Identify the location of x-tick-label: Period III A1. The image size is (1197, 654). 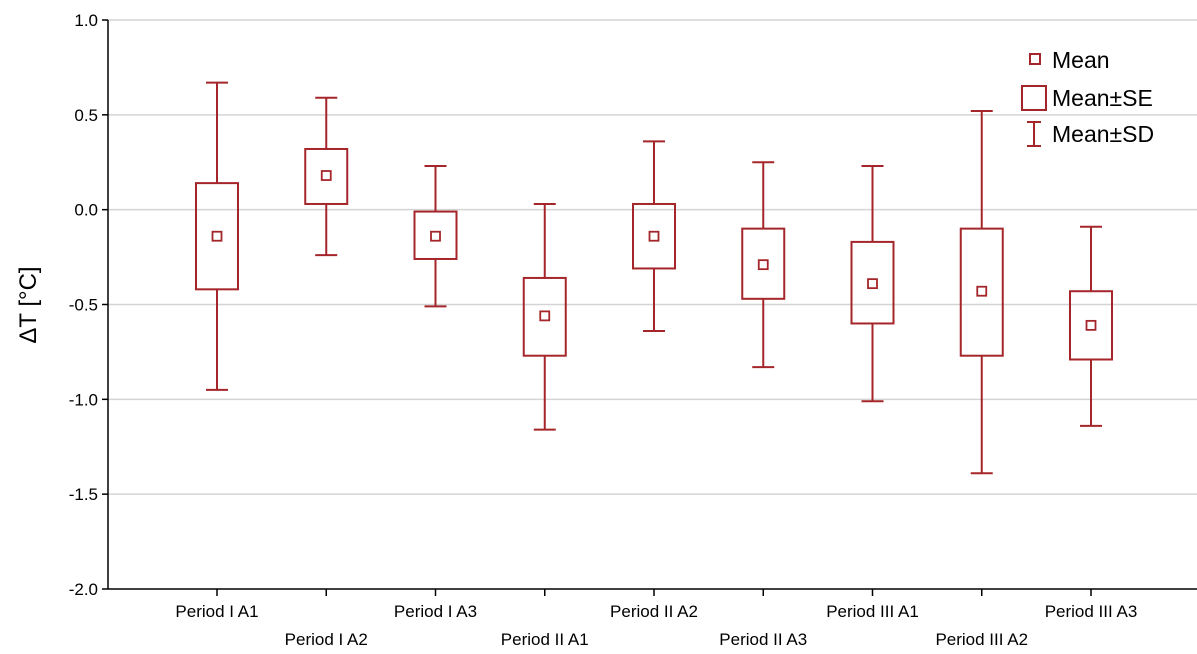
(872, 611).